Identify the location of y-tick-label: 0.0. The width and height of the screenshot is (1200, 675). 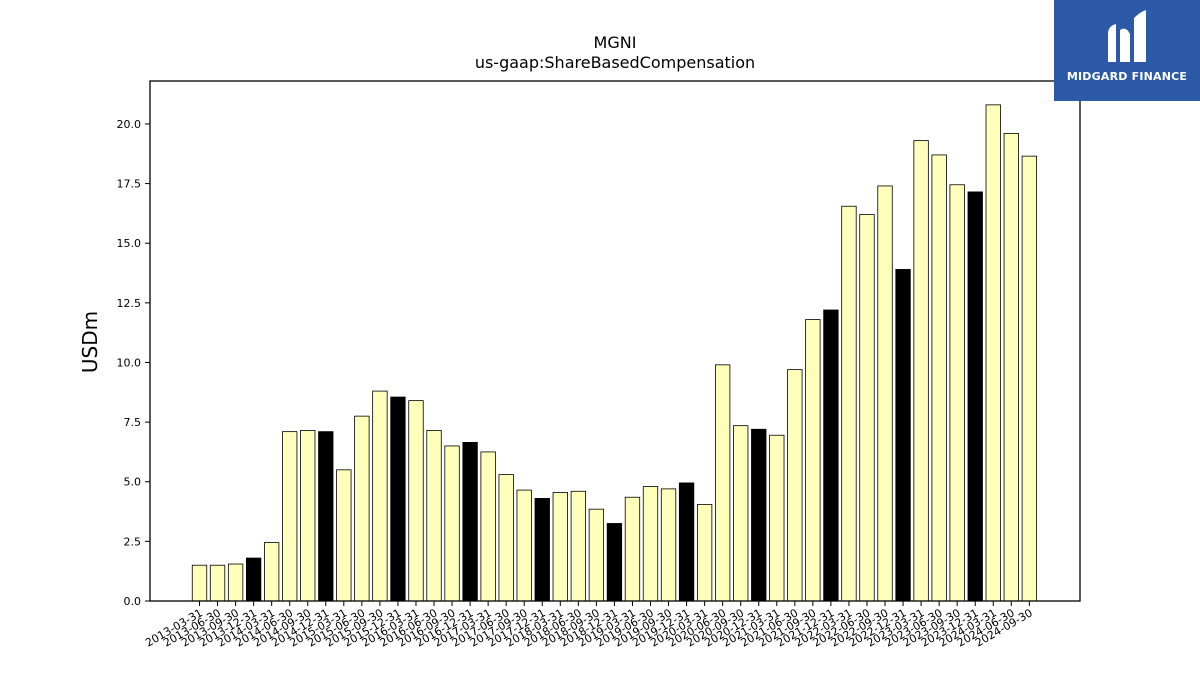
(133, 601).